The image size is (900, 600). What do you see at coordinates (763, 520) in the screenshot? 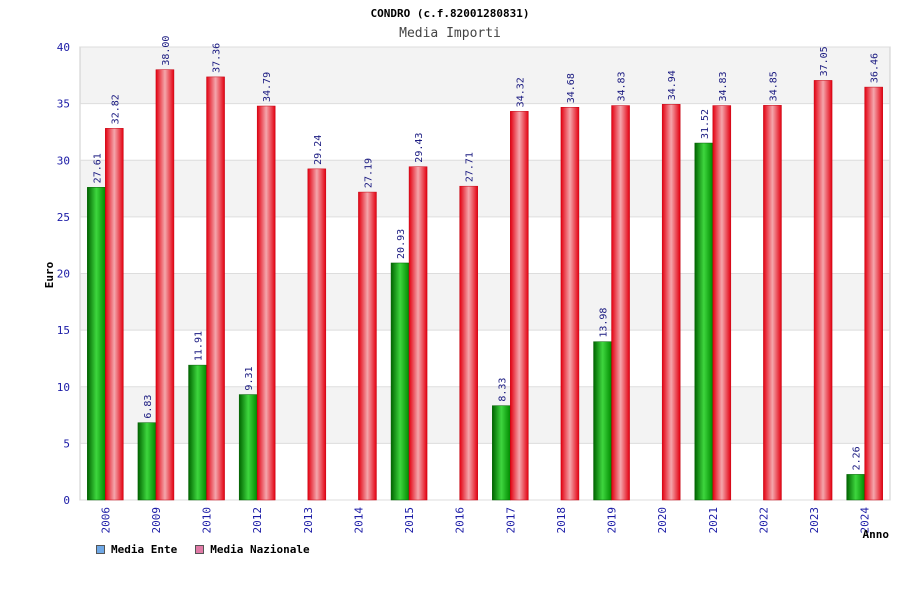
I see `x-tick-label: 2022` at bounding box center [763, 520].